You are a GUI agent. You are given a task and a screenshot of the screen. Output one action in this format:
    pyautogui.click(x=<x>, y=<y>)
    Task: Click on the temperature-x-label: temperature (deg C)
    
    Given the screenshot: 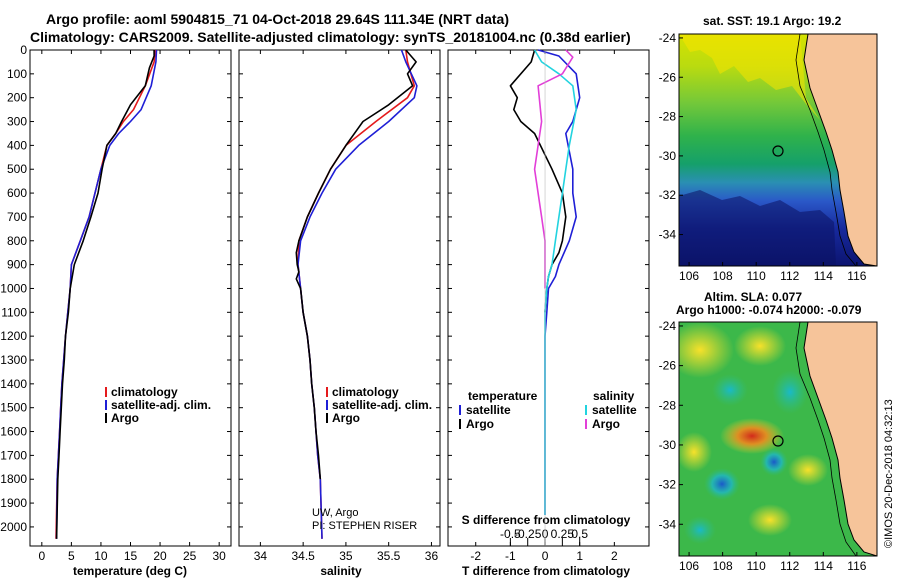 What is the action you would take?
    pyautogui.click(x=130, y=571)
    